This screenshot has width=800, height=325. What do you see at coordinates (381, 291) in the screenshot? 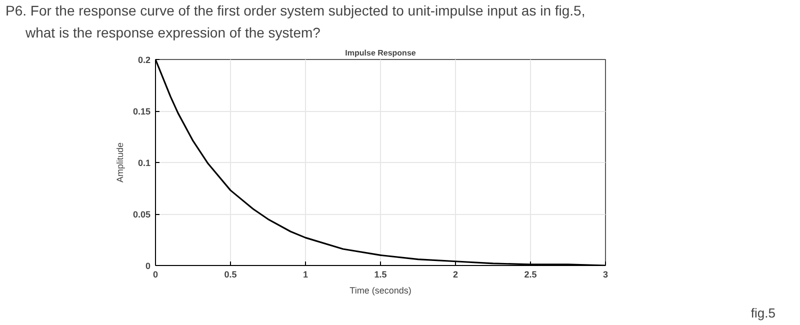
I see `x-axis-title: Time (seconds)` at bounding box center [381, 291].